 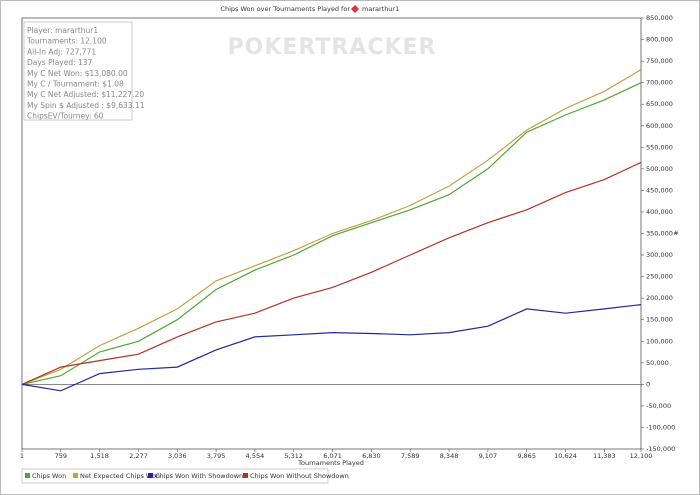 I want to click on watermark: POKERTRACKER, so click(x=332, y=47).